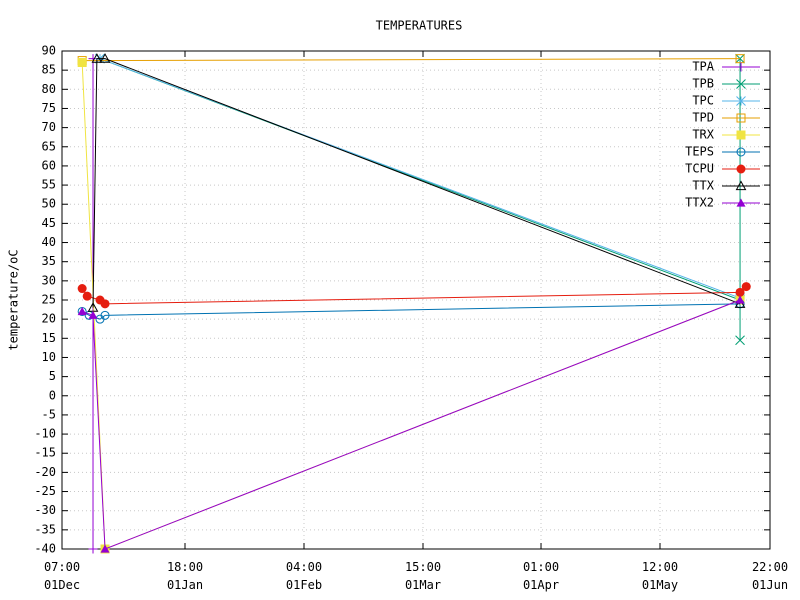 The height and width of the screenshot is (600, 800). I want to click on y-tick-label: -40, so click(45, 549).